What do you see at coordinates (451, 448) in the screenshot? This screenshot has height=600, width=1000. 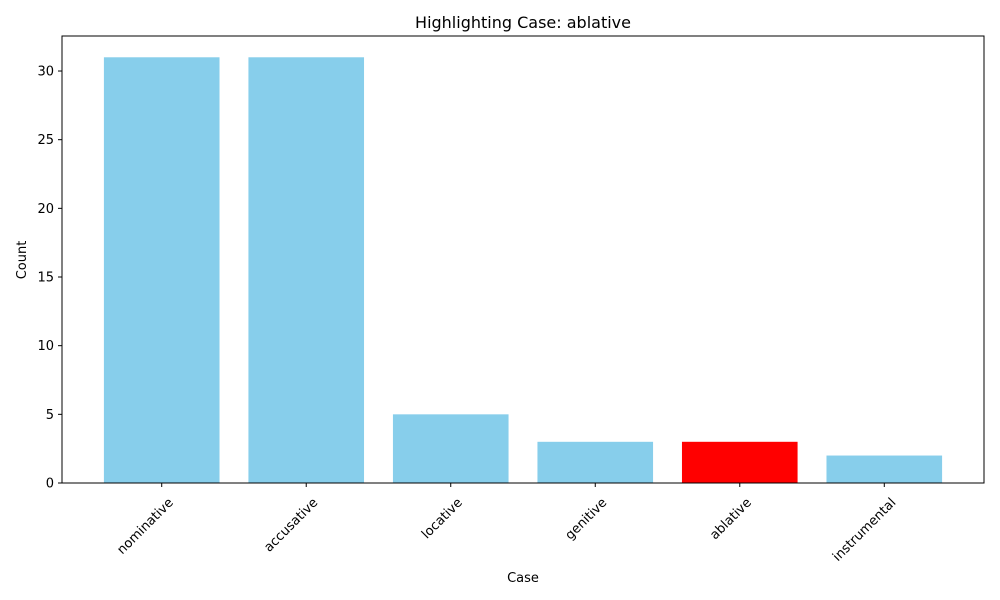 I see `bar-locative` at bounding box center [451, 448].